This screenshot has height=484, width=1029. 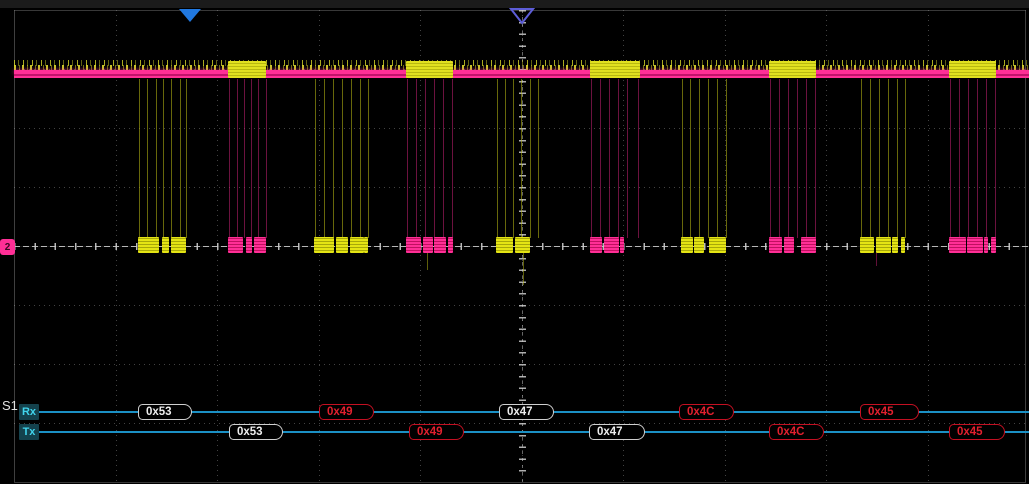 I want to click on decode-bubble-rx: 0x49, so click(x=346, y=412).